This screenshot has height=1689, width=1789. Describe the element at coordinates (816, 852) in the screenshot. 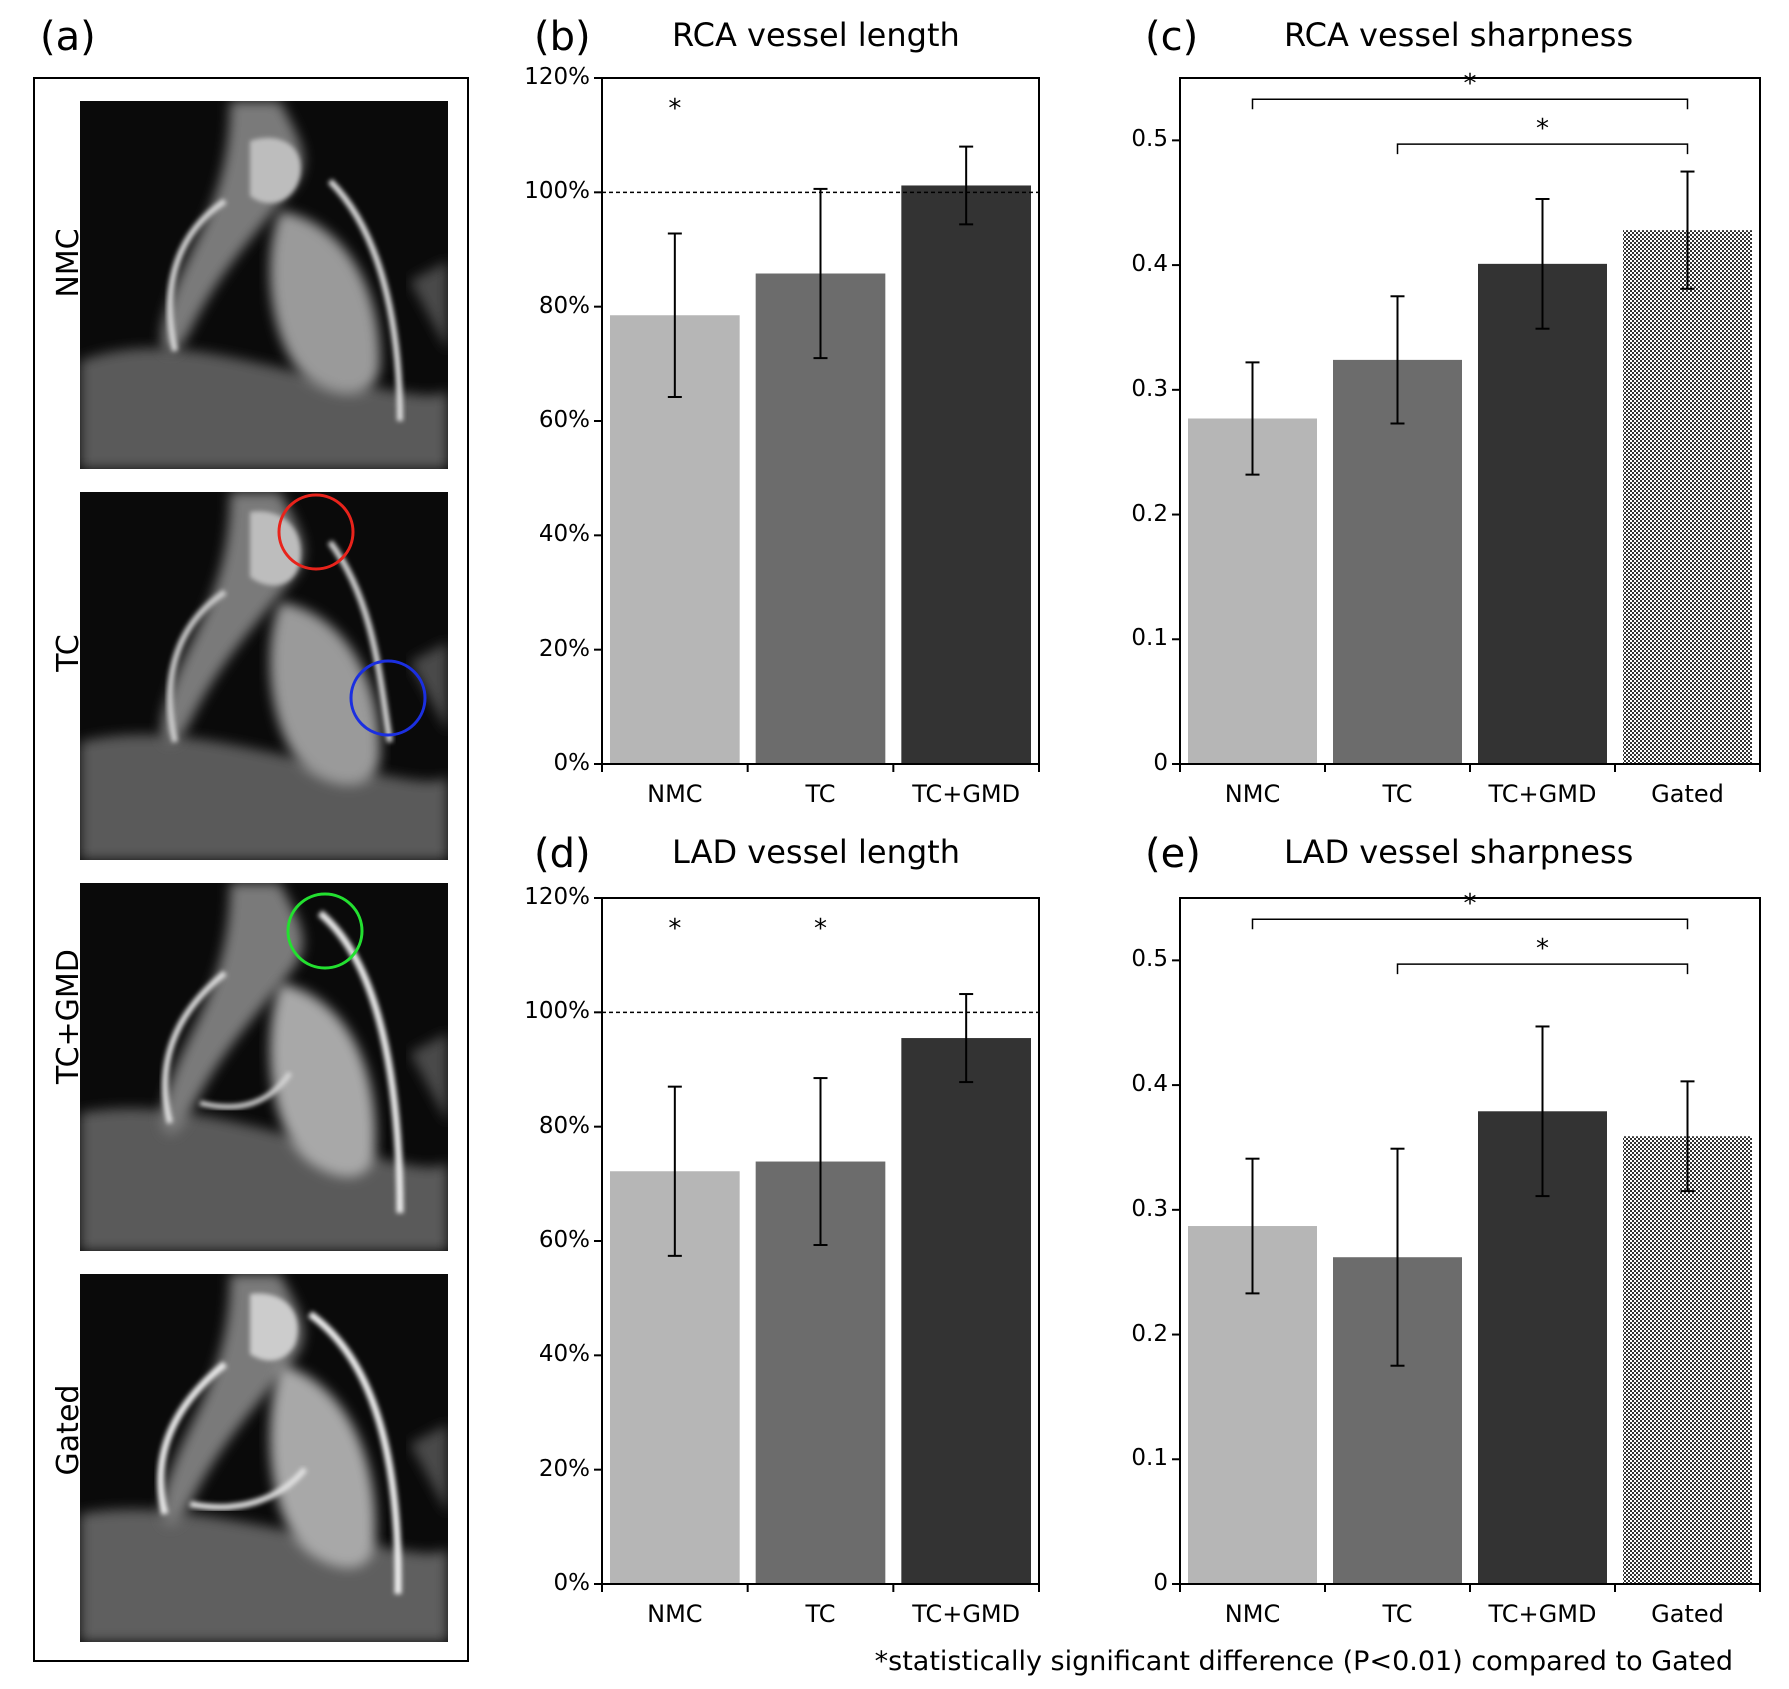

I see `chart-title: LAD vessel length` at that location.